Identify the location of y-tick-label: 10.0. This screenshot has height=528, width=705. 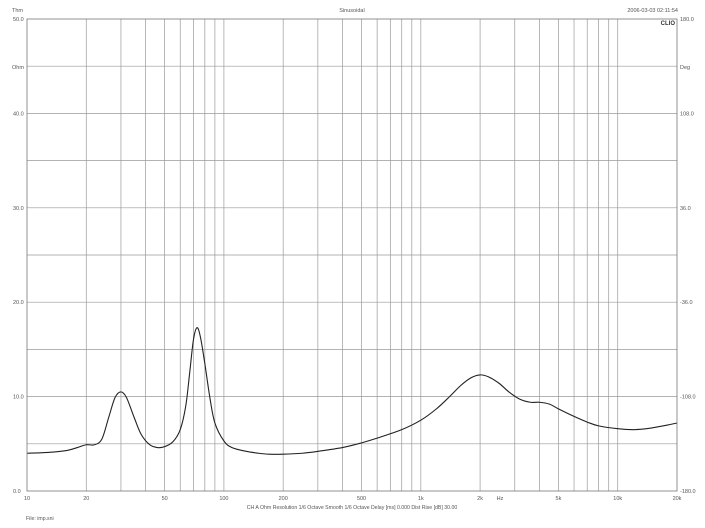
(18, 398).